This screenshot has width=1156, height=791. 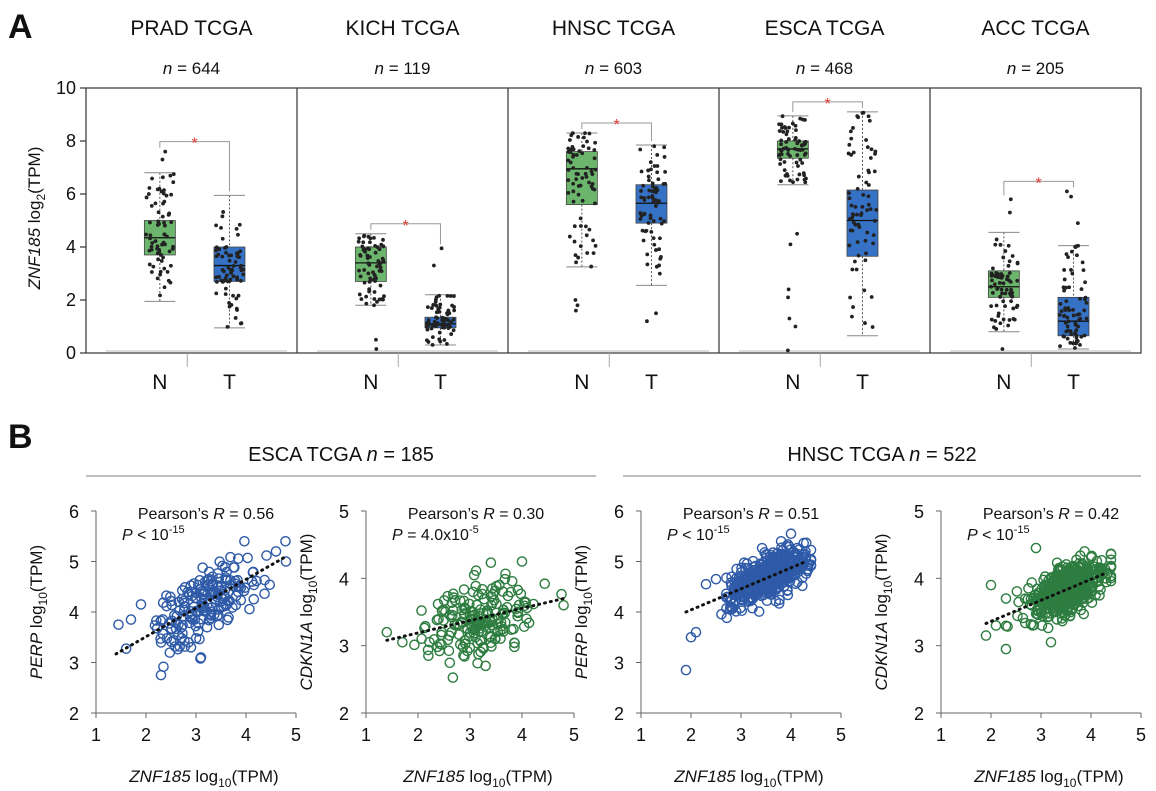 What do you see at coordinates (1035, 28) in the screenshot?
I see `cohort-title: ACC TCGA` at bounding box center [1035, 28].